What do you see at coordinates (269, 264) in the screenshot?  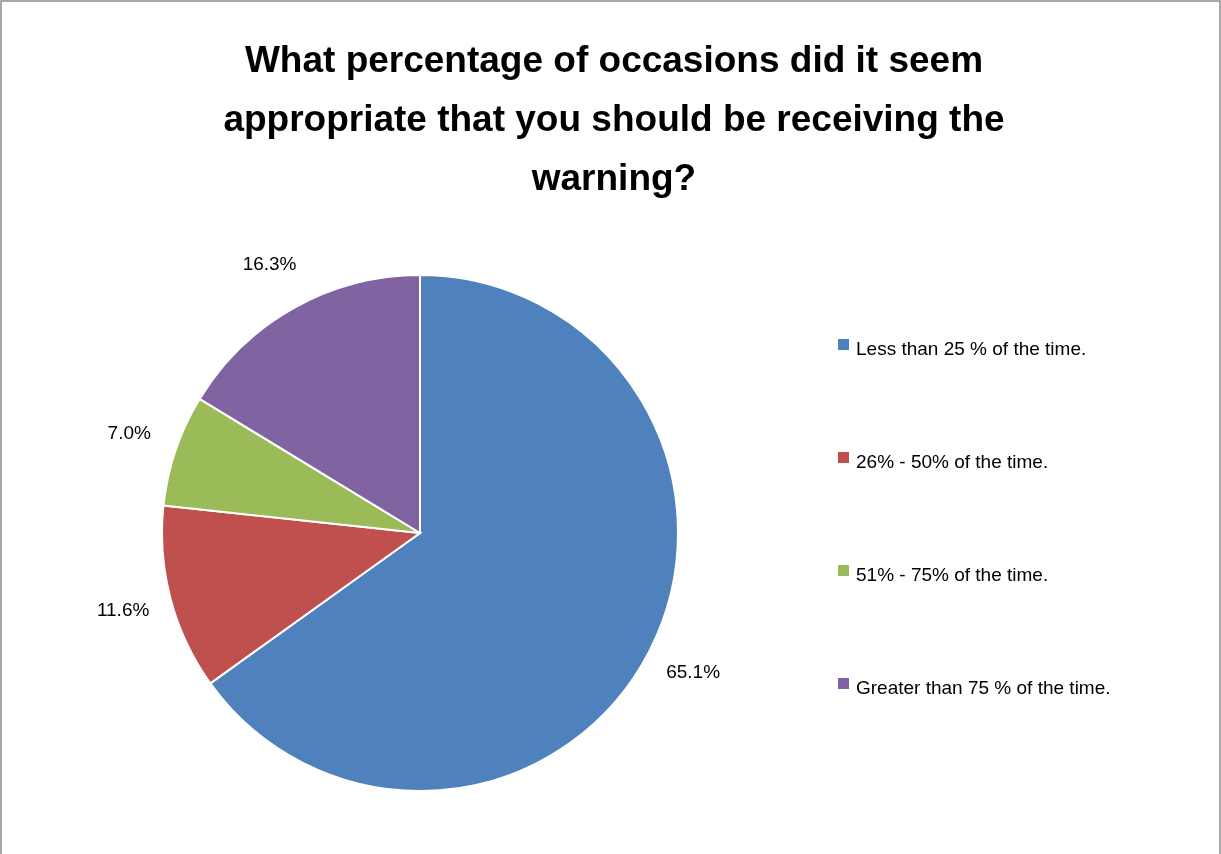 I see `data-label: 16.3%` at bounding box center [269, 264].